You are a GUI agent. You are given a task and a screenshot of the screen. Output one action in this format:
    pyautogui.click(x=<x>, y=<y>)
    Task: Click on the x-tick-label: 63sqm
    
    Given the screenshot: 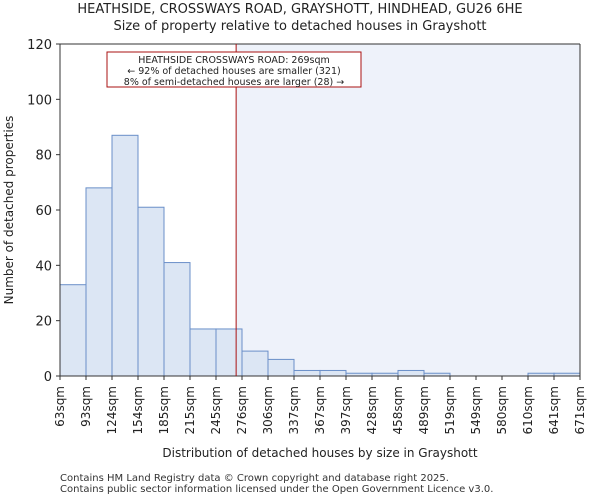 What is the action you would take?
    pyautogui.click(x=60, y=406)
    